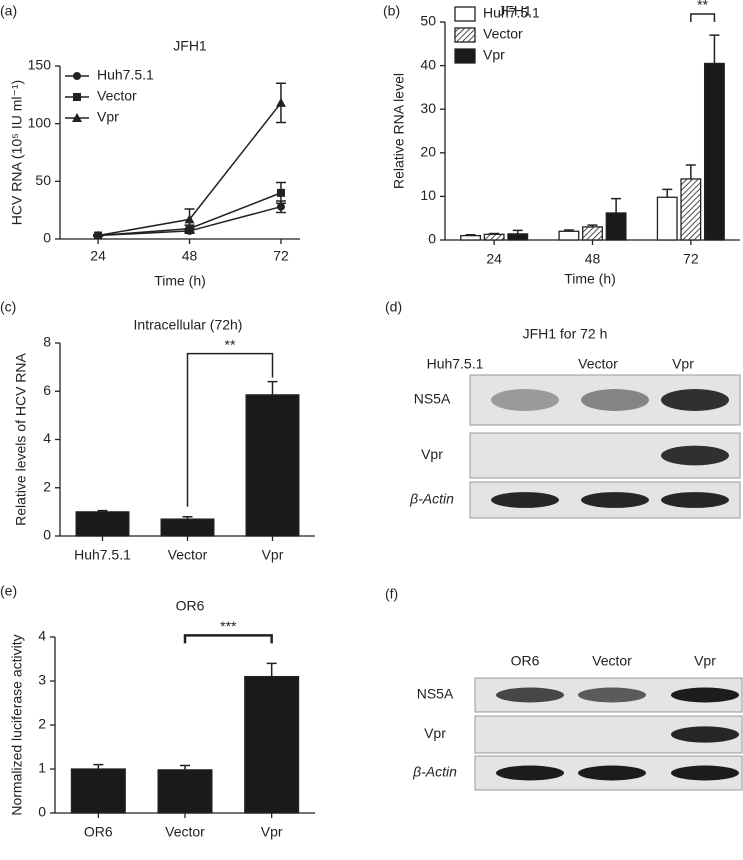  What do you see at coordinates (17, 724) in the screenshot?
I see `y-axis-label: Normalized luciferase activity` at bounding box center [17, 724].